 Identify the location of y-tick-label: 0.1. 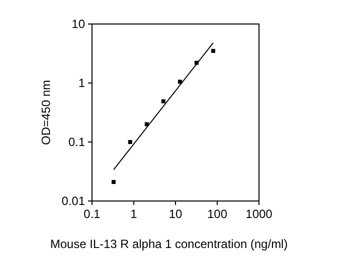
(77, 142).